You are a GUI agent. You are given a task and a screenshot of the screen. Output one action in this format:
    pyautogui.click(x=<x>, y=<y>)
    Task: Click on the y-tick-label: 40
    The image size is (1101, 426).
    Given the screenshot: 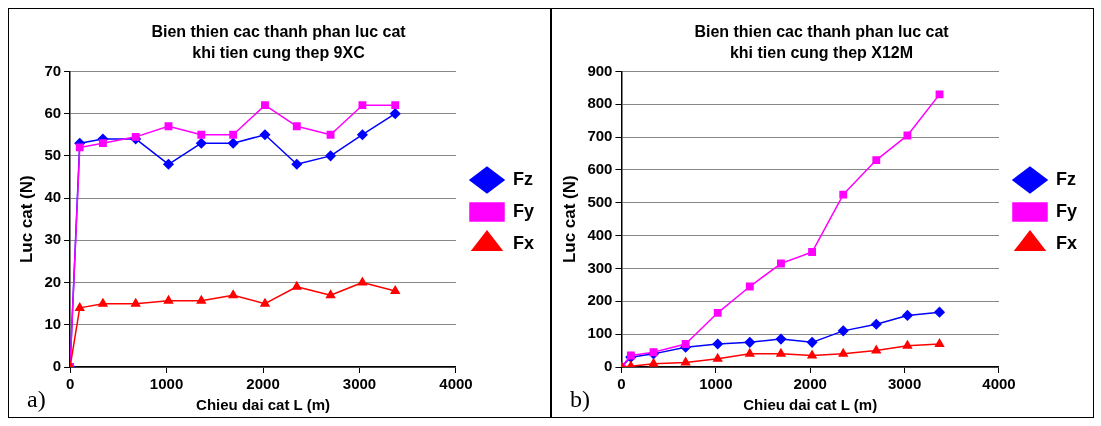 What is the action you would take?
    pyautogui.click(x=53, y=197)
    